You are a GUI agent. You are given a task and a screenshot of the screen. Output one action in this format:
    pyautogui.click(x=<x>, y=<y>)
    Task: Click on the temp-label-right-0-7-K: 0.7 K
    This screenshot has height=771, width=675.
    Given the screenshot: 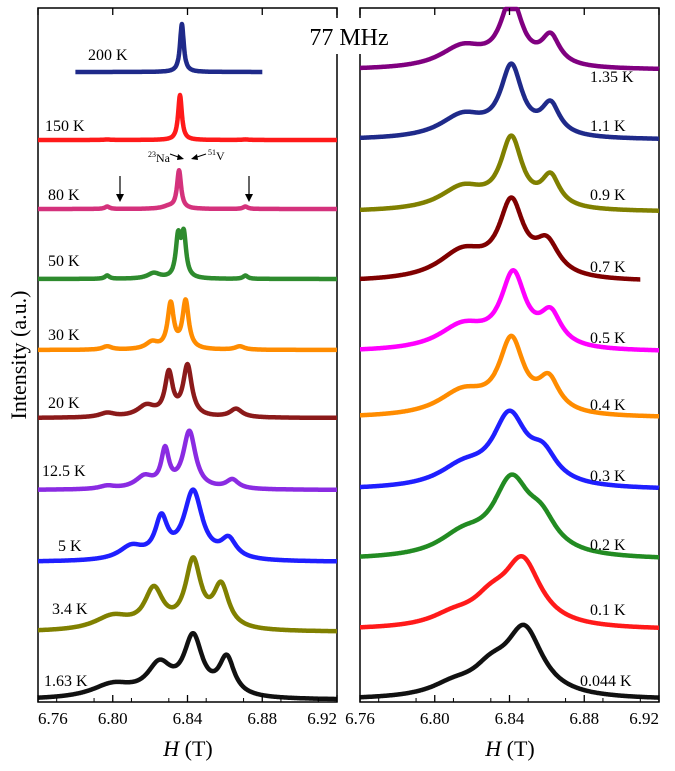 What is the action you would take?
    pyautogui.click(x=608, y=267)
    